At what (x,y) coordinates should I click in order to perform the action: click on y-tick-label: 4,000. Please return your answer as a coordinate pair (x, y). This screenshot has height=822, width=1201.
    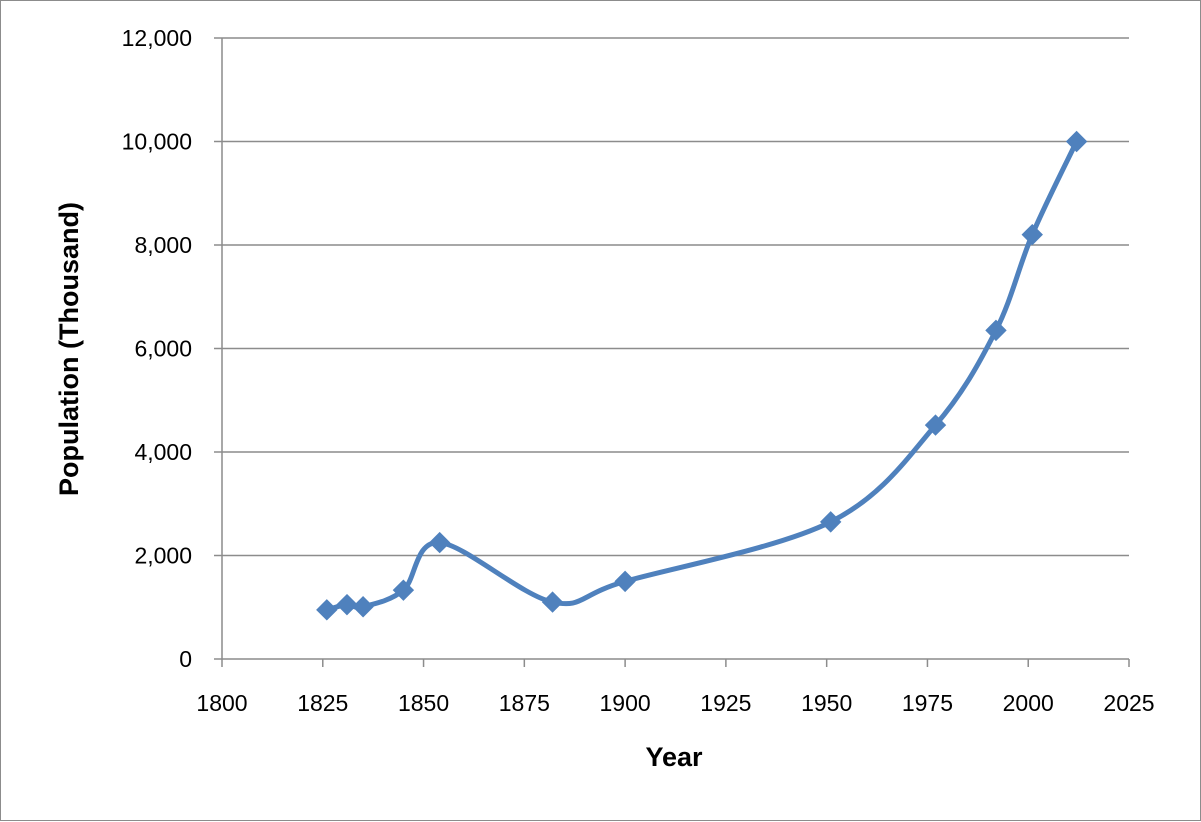
    Looking at the image, I should click on (163, 452).